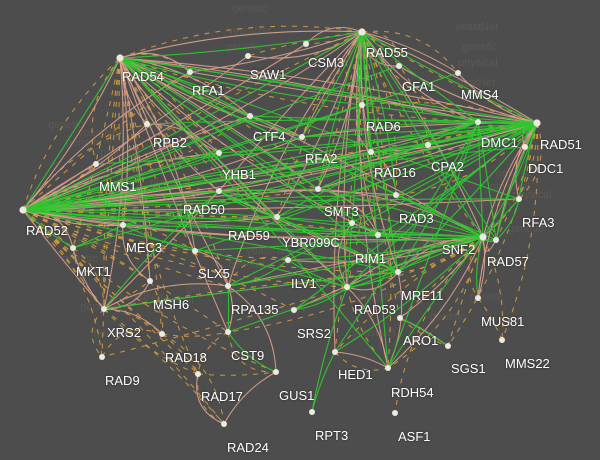  I want to click on graph-node-mus81, so click(478, 298).